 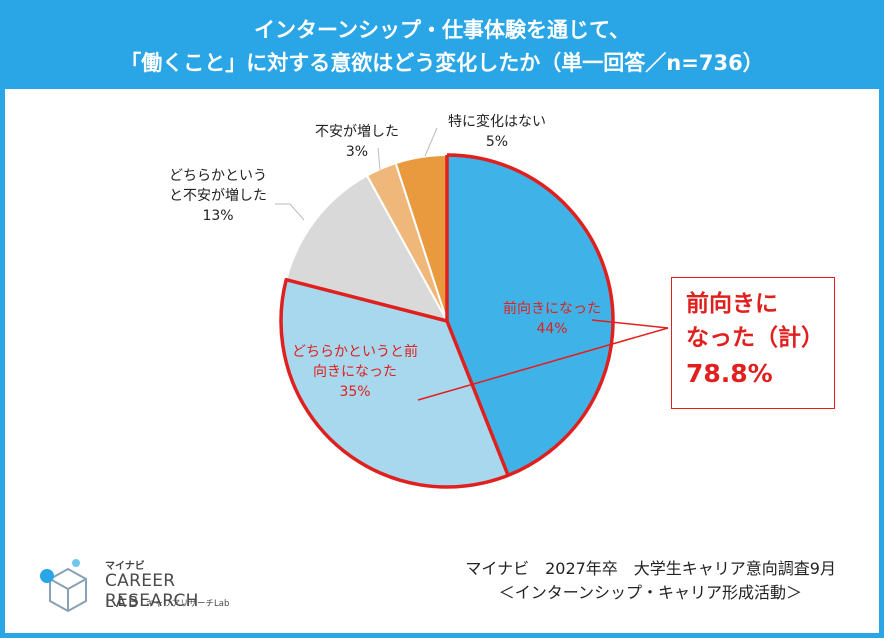 What do you see at coordinates (755, 338) in the screenshot?
I see `callout-label-line-2: なった（計）` at bounding box center [755, 338].